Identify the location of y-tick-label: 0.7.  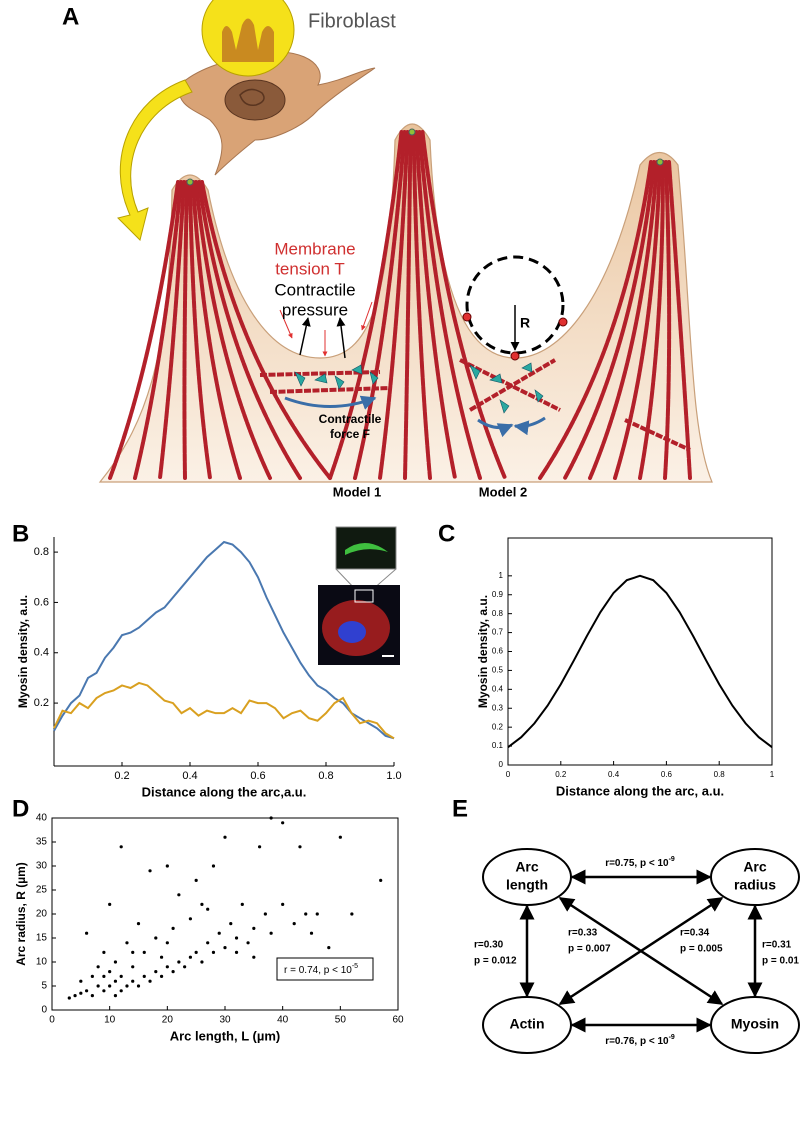
(498, 632).